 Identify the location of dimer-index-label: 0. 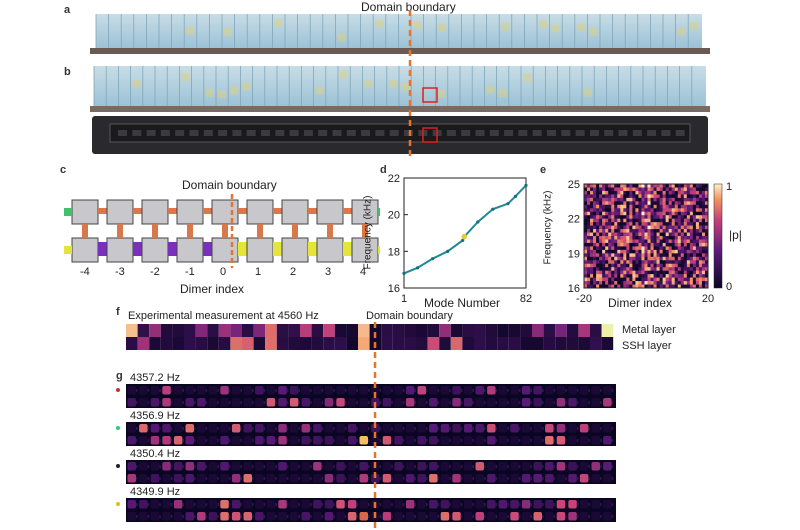
(223, 272).